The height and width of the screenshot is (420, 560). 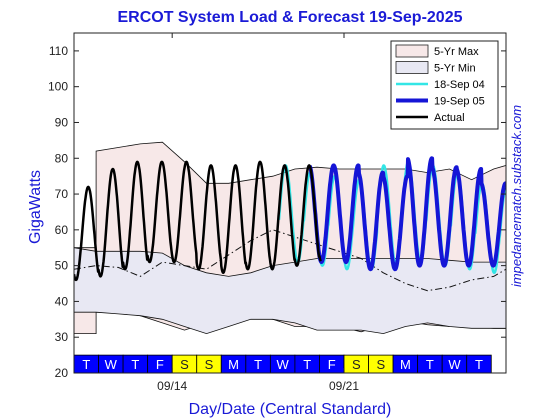 I want to click on y-axis-label: GigaWatts, so click(x=35, y=207).